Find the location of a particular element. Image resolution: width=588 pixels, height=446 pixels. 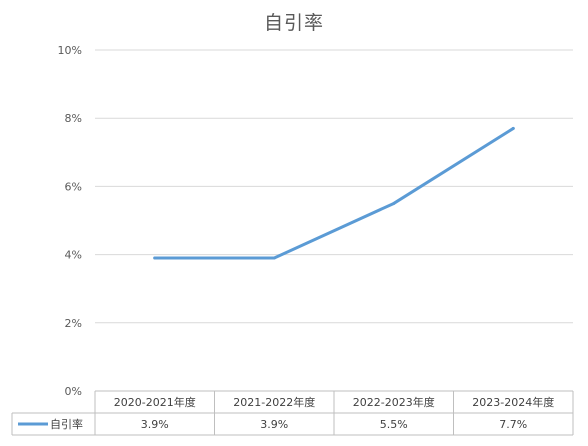

y-tick-label: 8% is located at coordinates (73, 118).